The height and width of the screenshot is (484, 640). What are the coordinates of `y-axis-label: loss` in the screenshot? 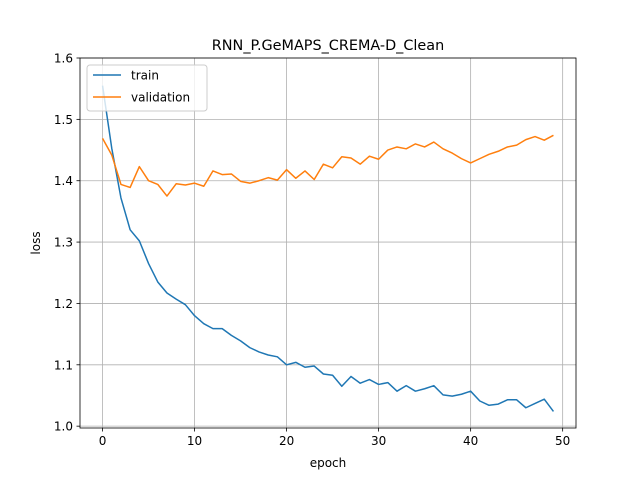 It's located at (36, 242).